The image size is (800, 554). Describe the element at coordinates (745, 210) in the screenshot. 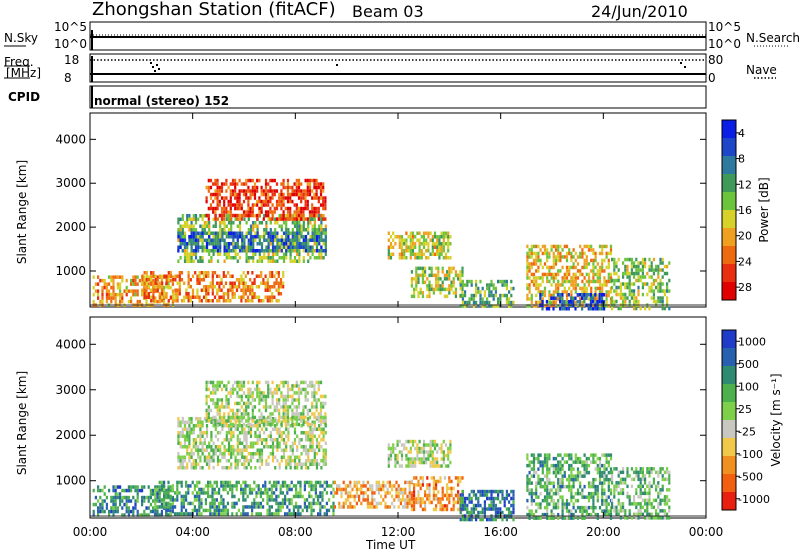

I see `colorbar-tick-label: 16` at that location.